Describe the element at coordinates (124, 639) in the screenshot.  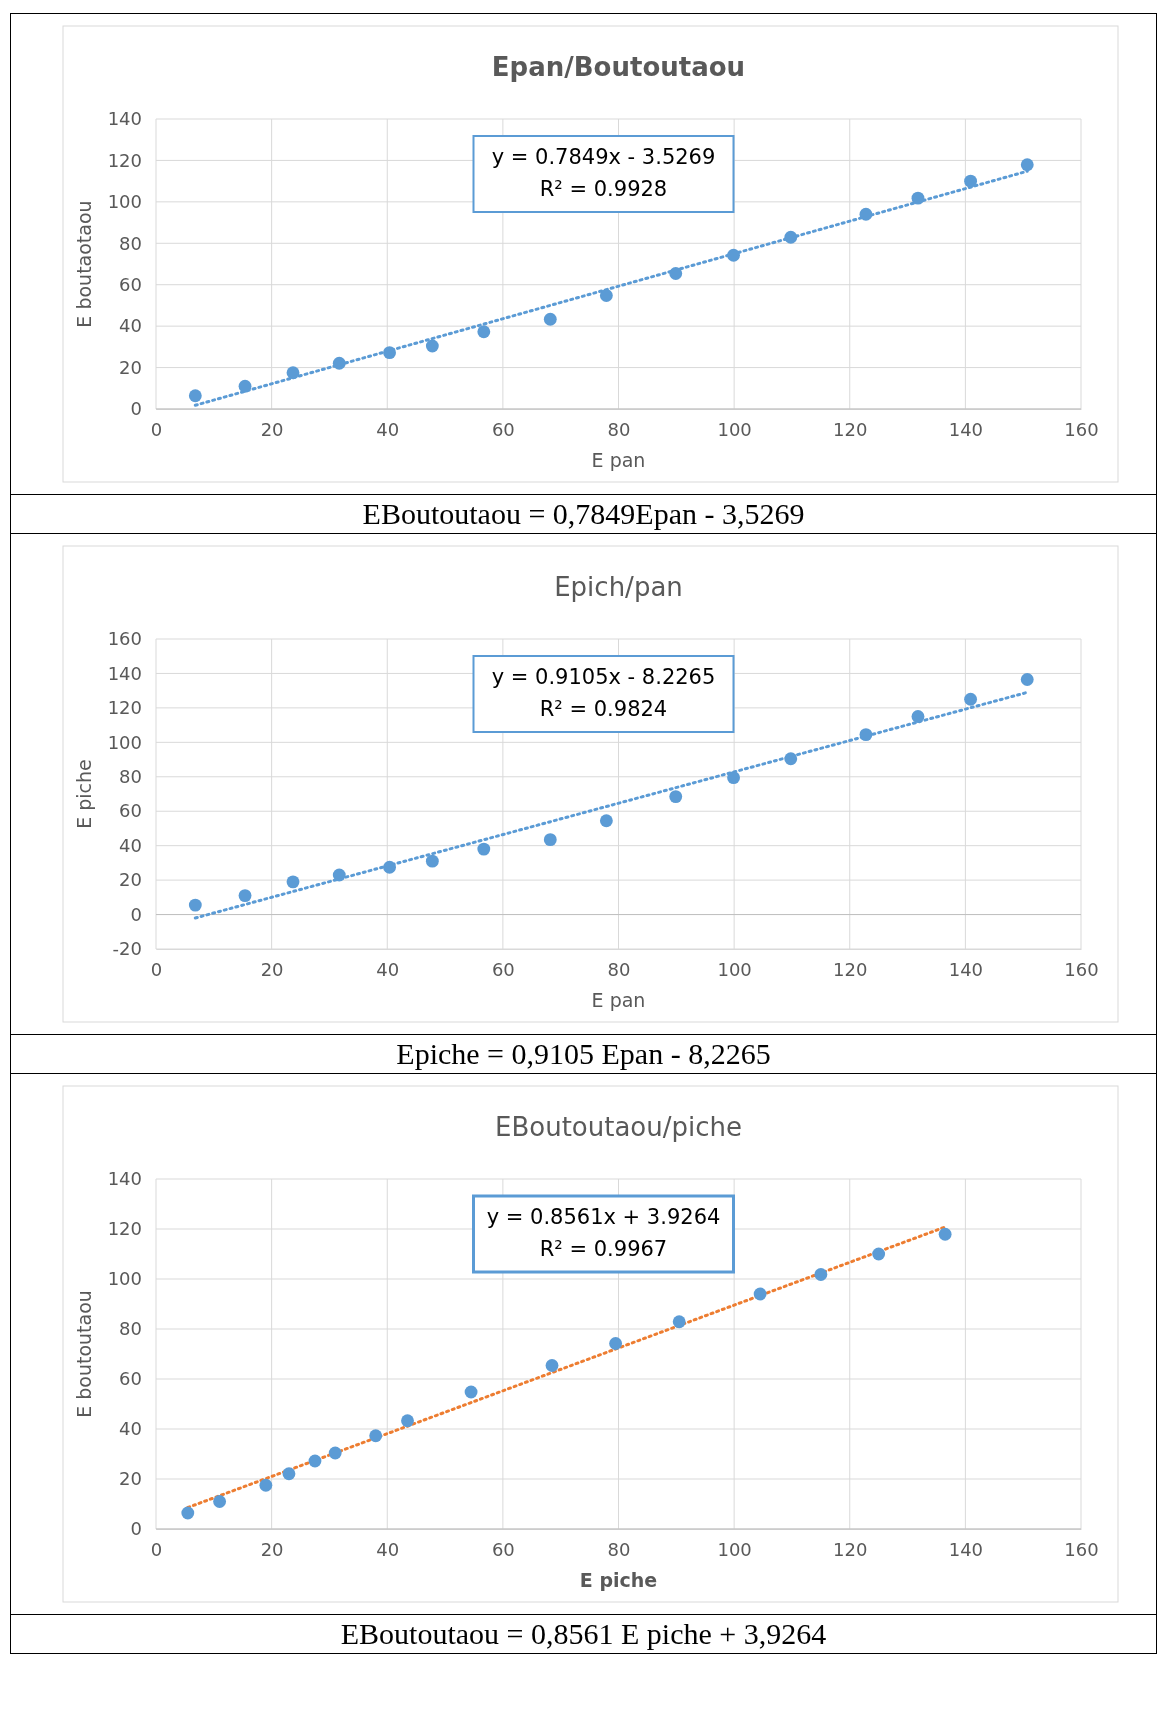
I see `y-tick-label: 160` at that location.